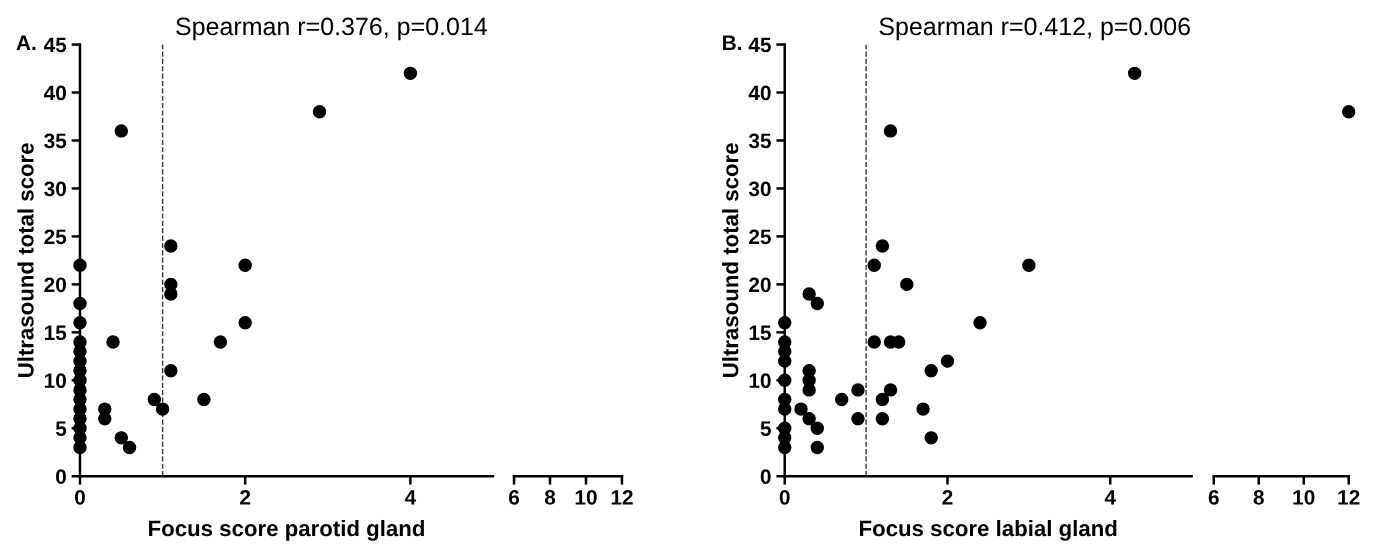  What do you see at coordinates (732, 42) in the screenshot?
I see `chart-title: B.` at bounding box center [732, 42].